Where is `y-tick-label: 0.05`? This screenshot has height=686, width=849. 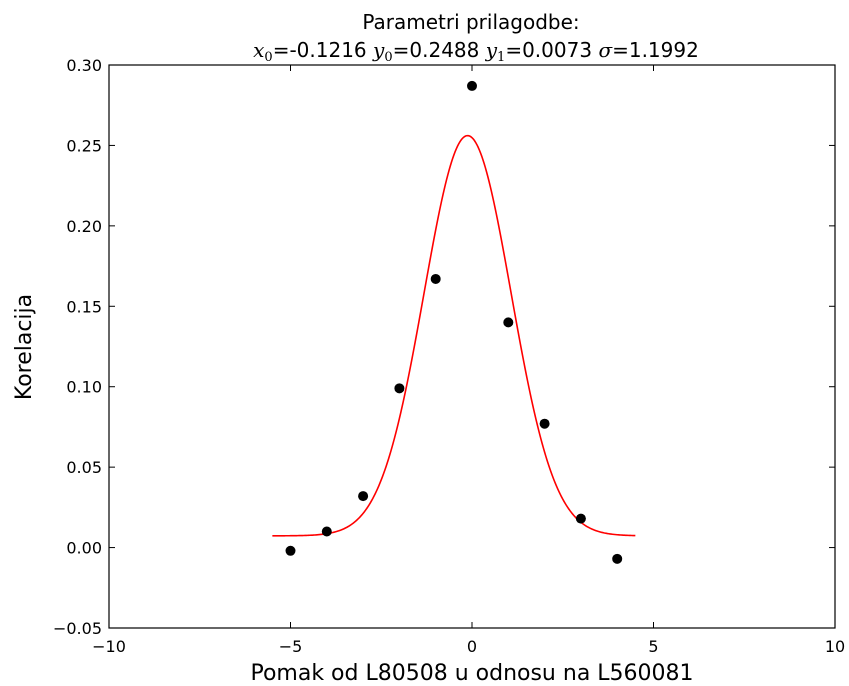 y-tick-label: 0.05 is located at coordinates (84, 467).